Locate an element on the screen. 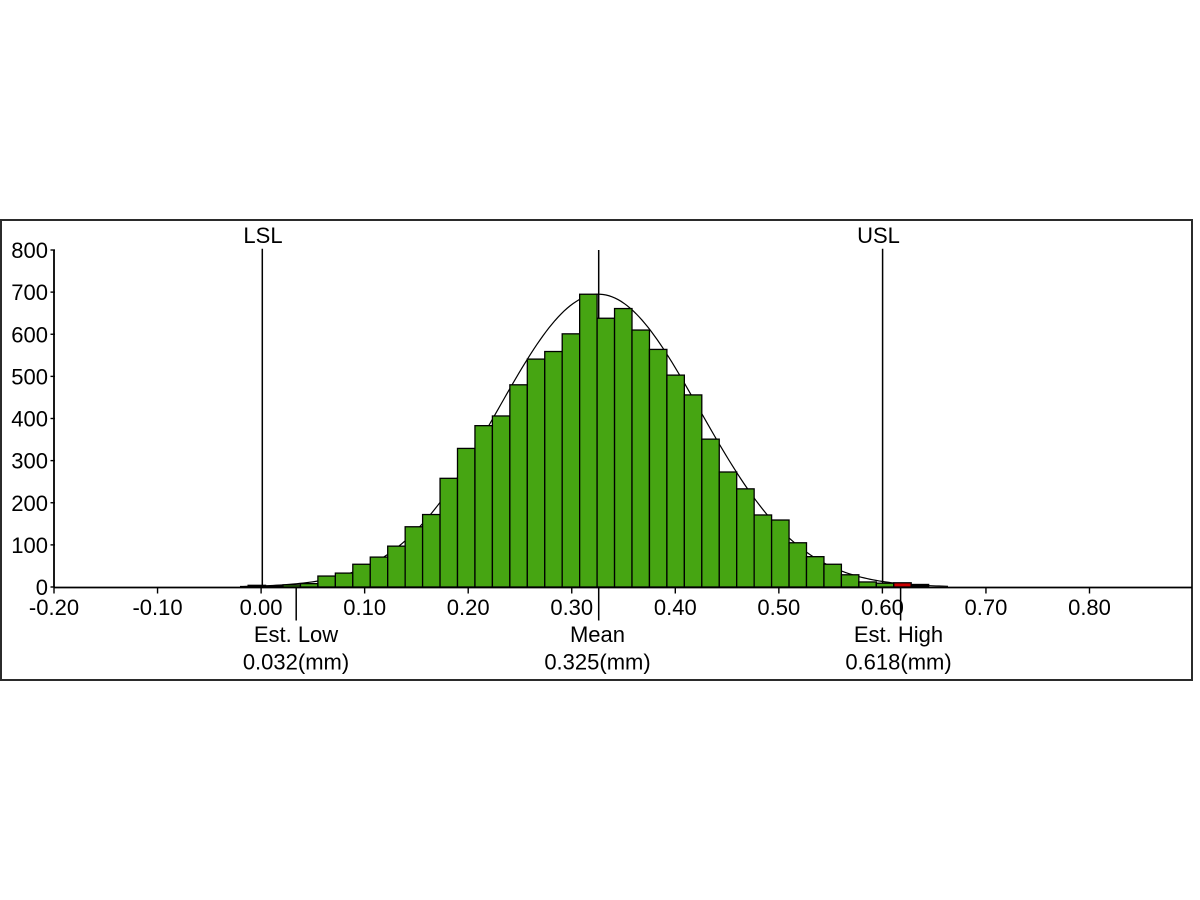 Image resolution: width=1200 pixels, height=900 pixels. svg-text: 0.30 is located at coordinates (571, 607).